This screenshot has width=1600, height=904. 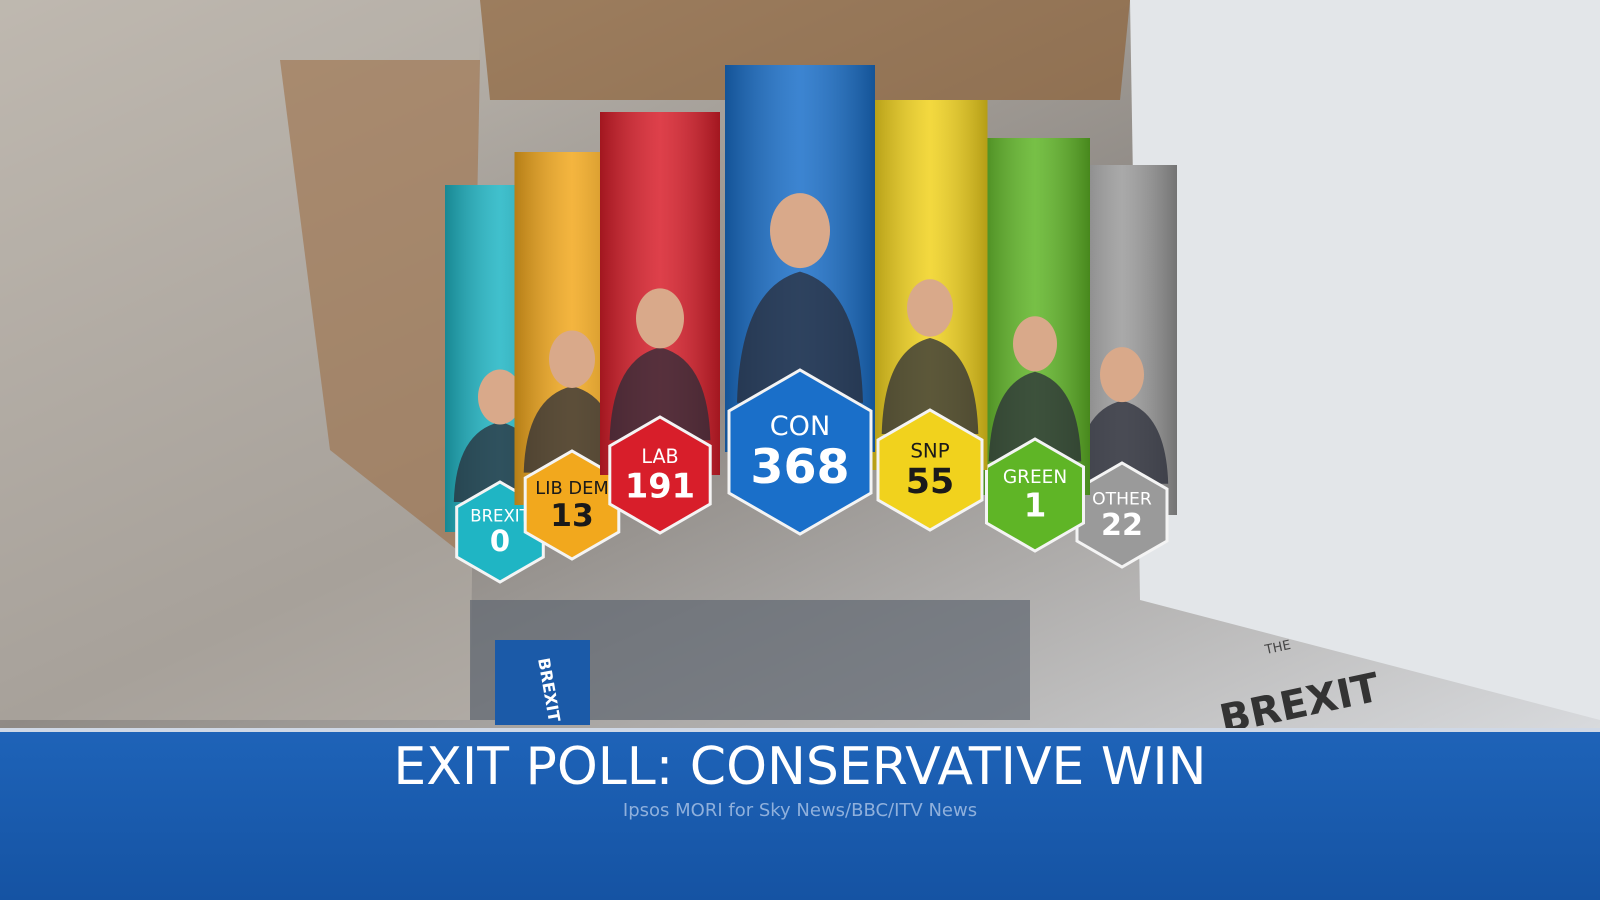 I want to click on party-name: SNP, so click(x=929, y=451).